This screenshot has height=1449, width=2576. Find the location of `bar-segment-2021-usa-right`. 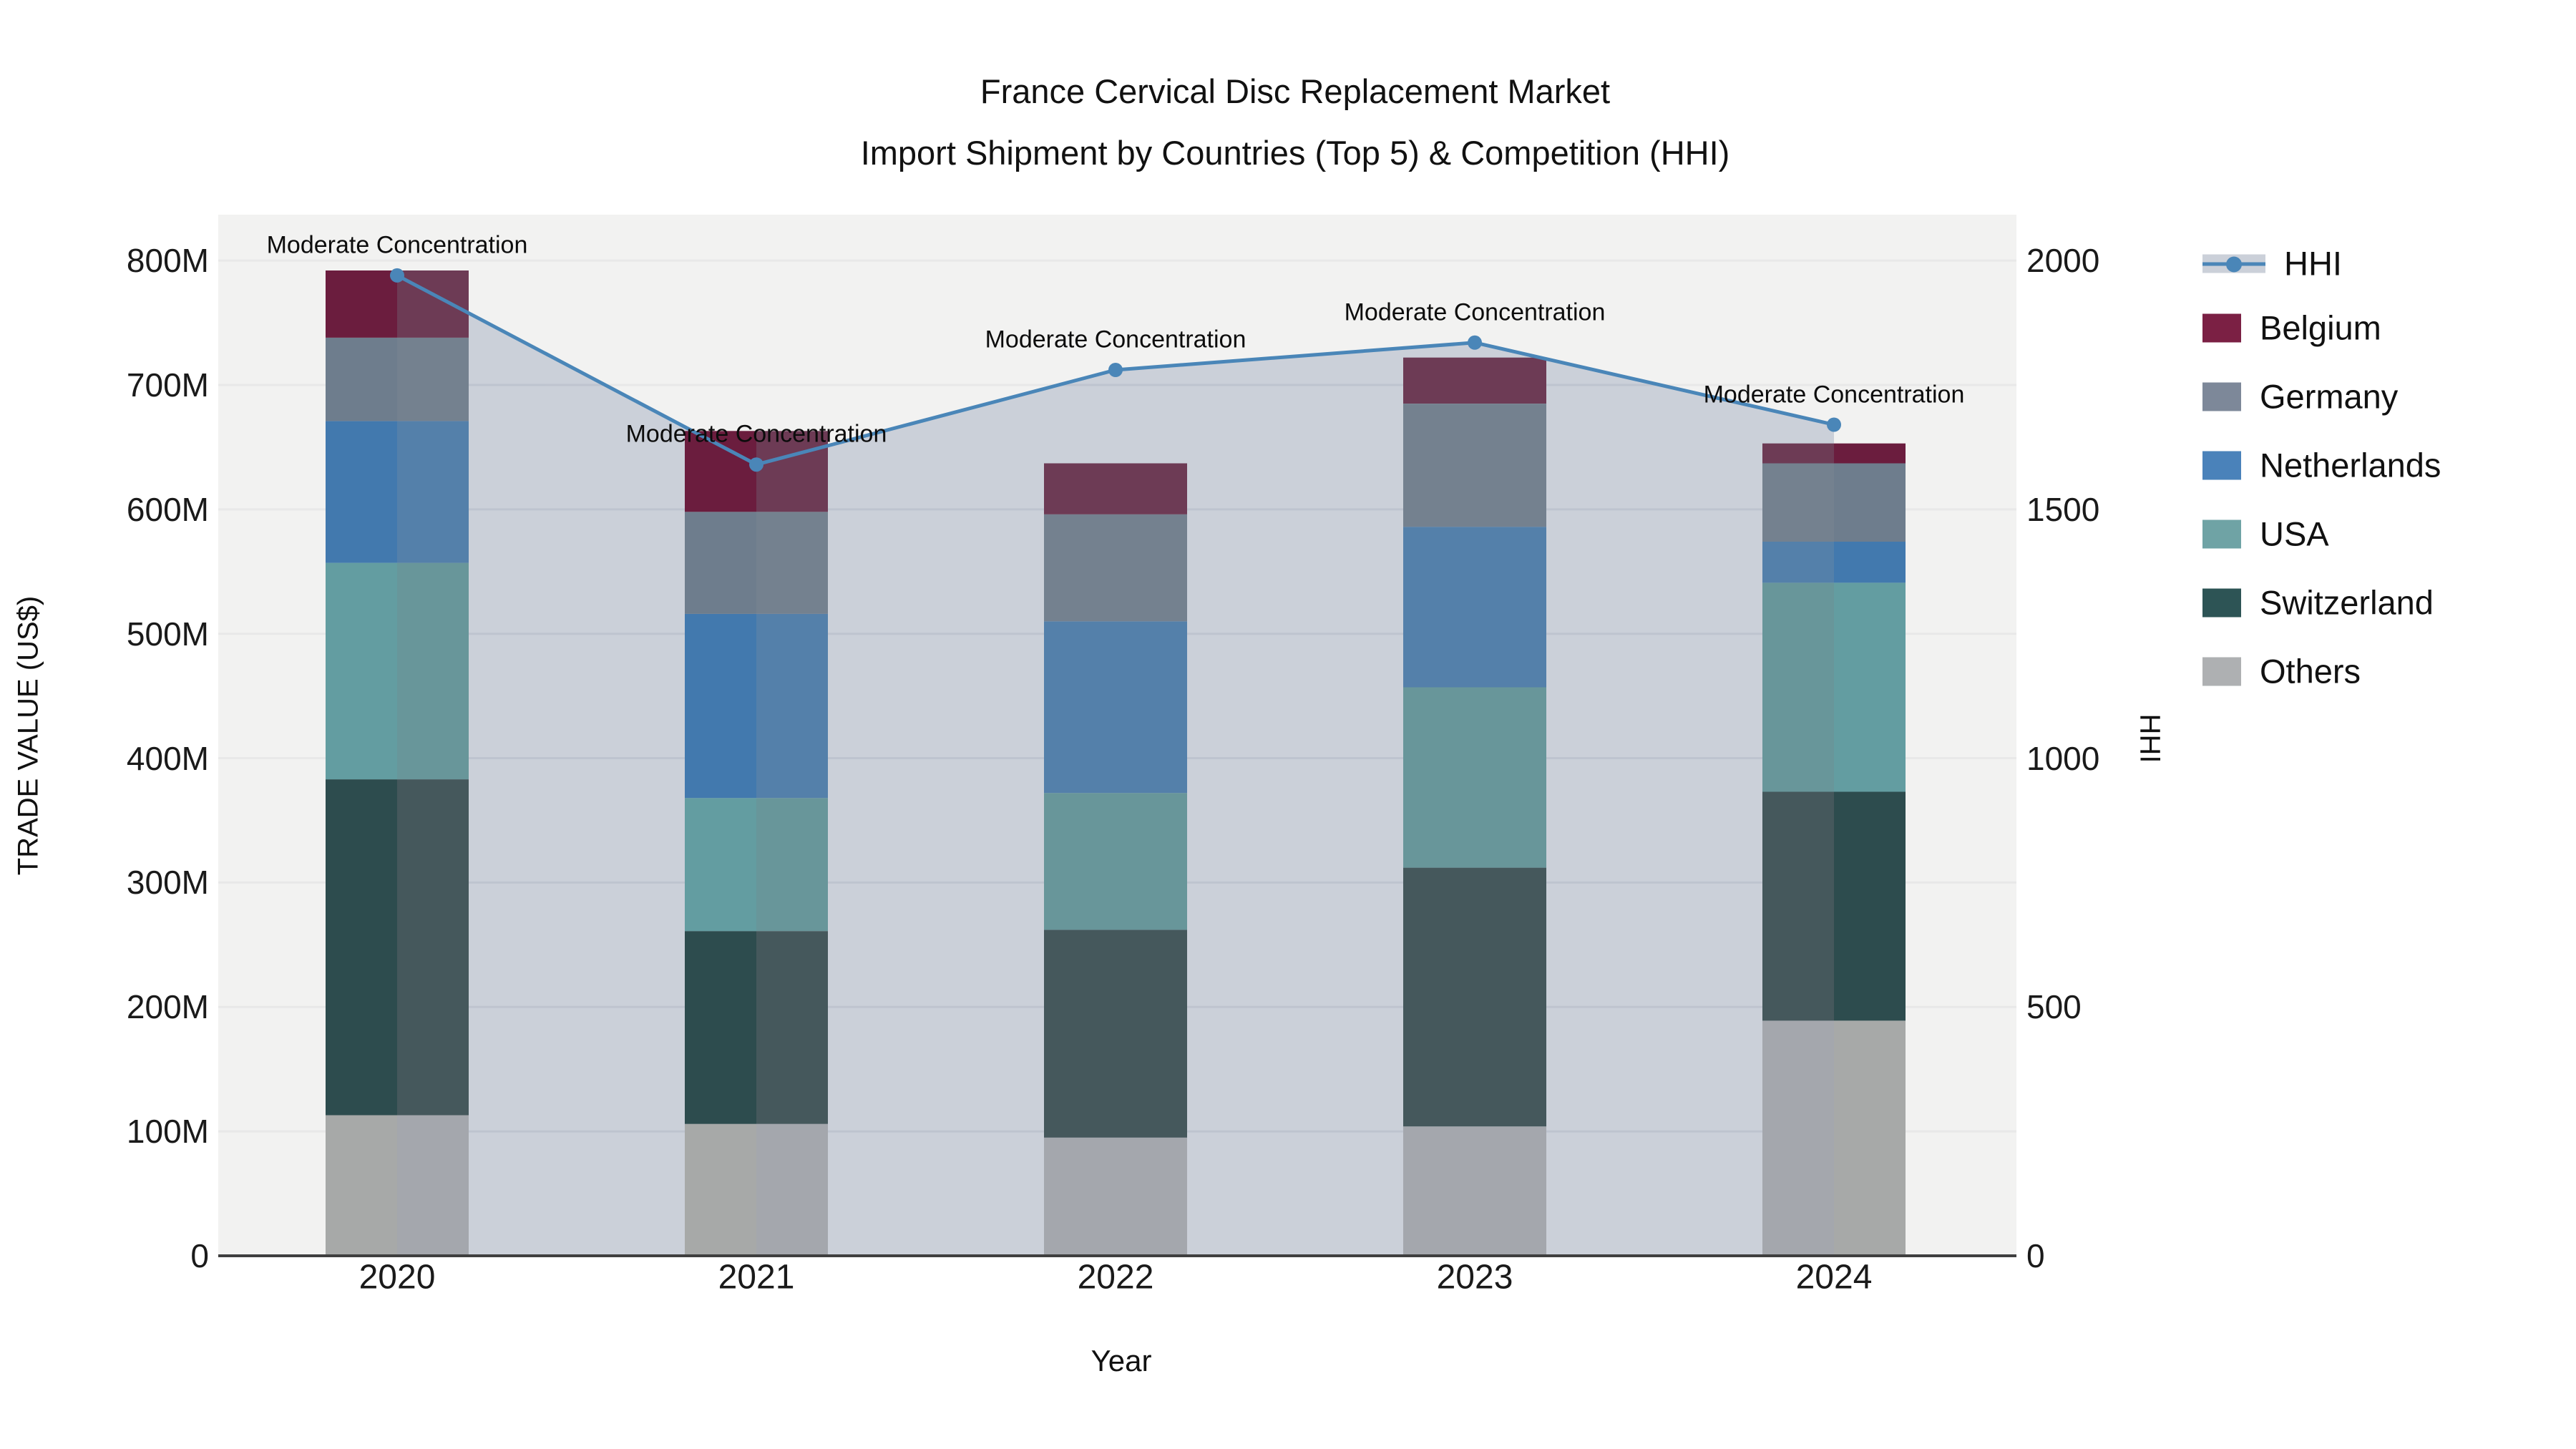

bar-segment-2021-usa-right is located at coordinates (792, 865).